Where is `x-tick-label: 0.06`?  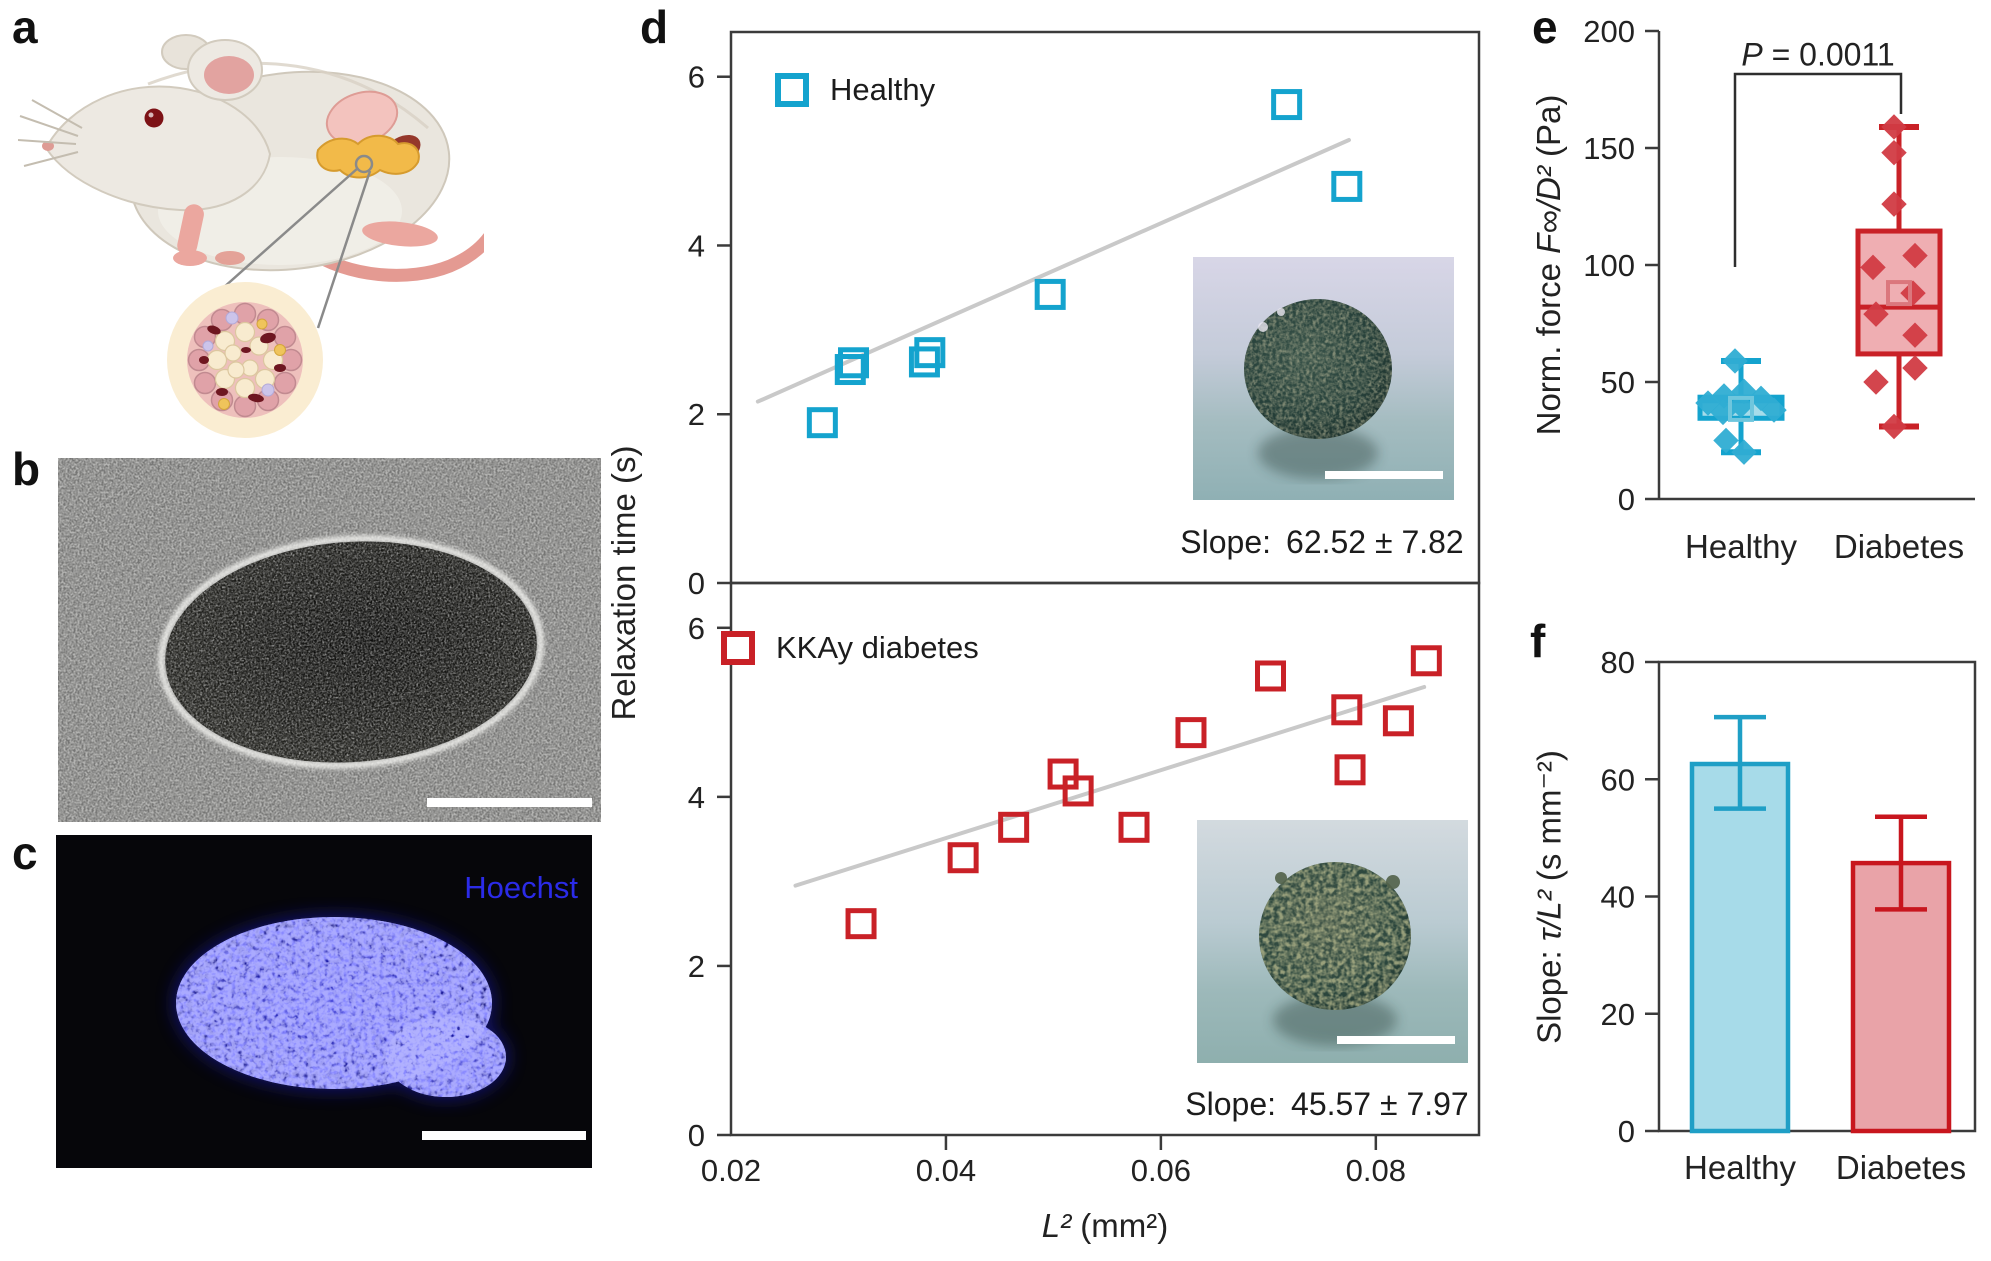 x-tick-label: 0.06 is located at coordinates (1161, 1170).